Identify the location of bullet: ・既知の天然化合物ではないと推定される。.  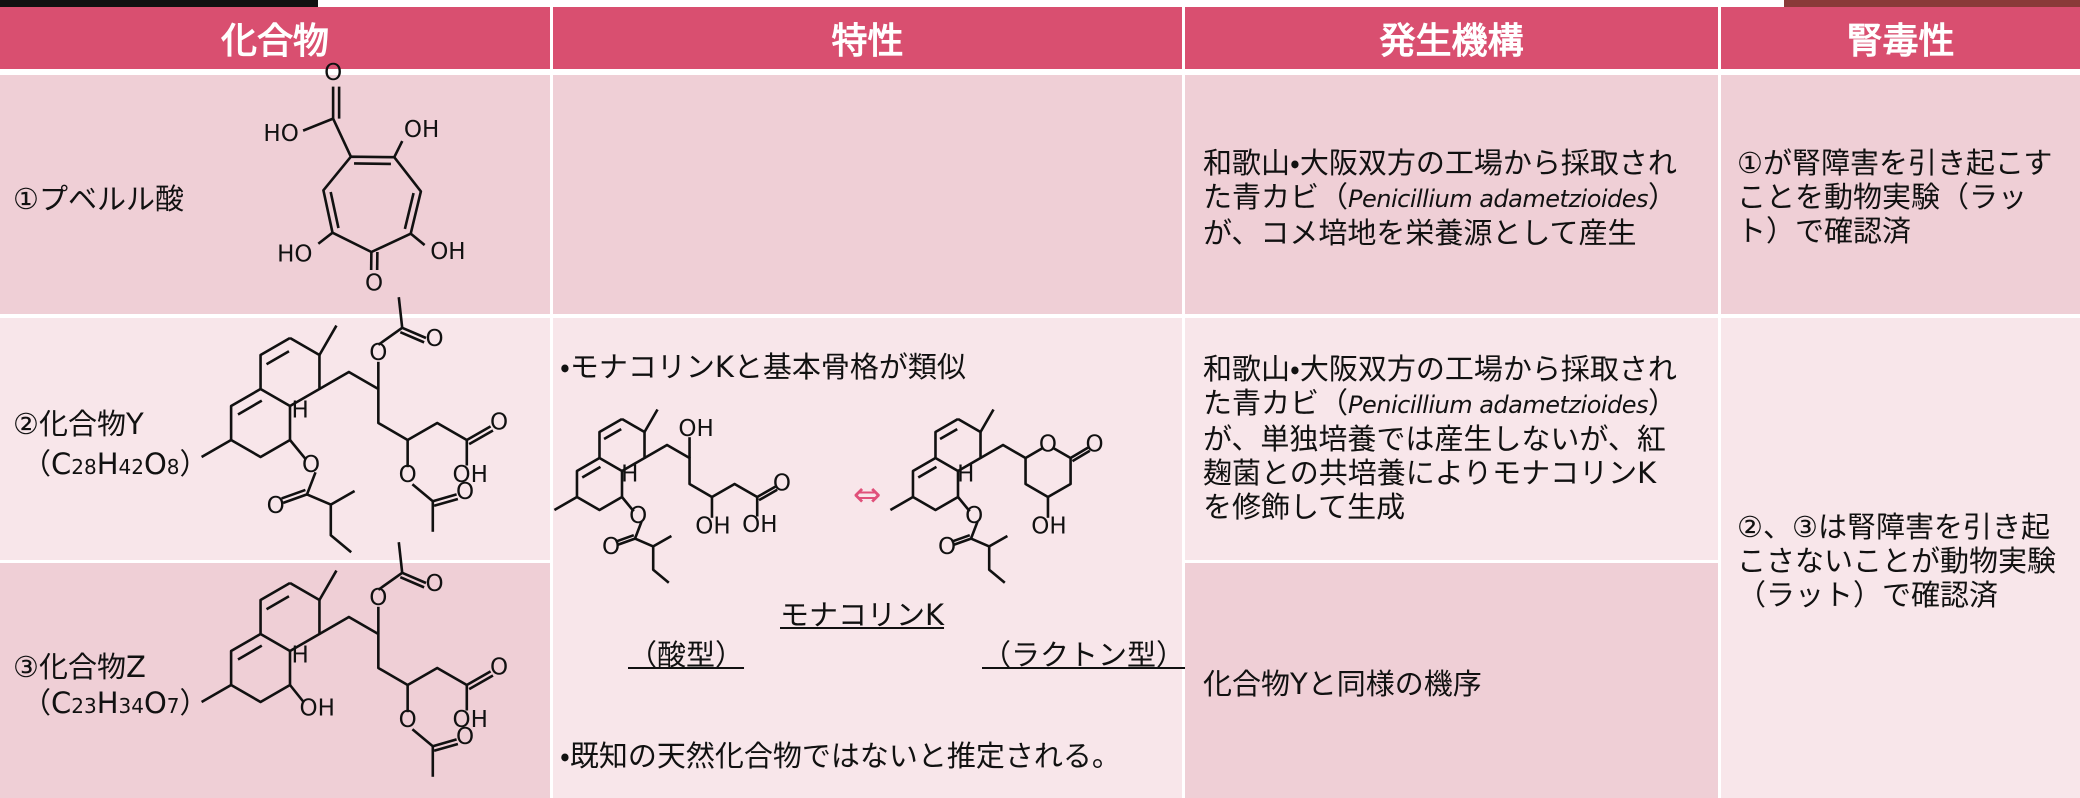
(840, 756).